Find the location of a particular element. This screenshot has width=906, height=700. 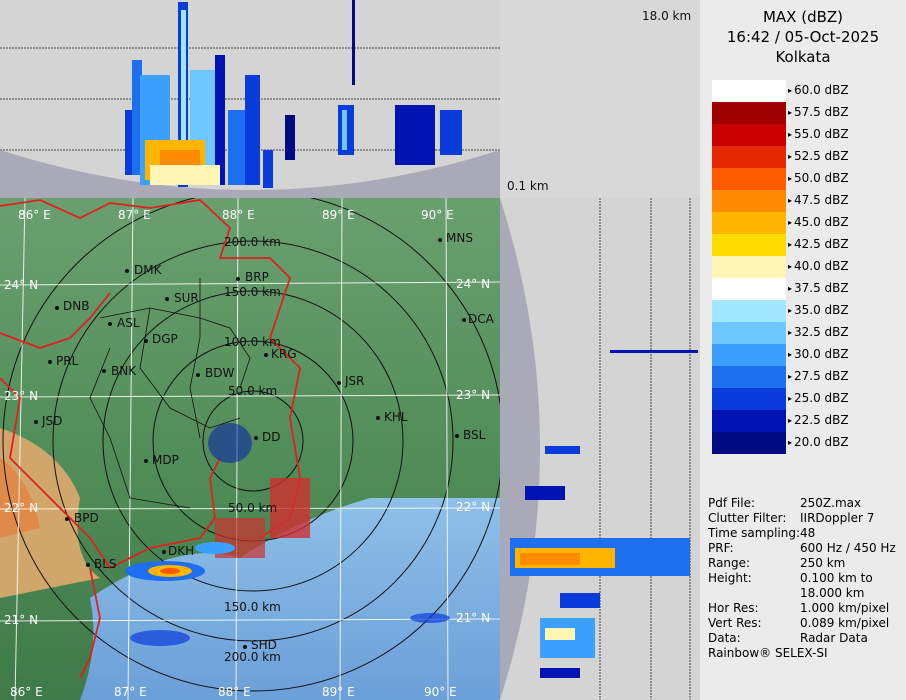

lon-label-bottom-5: 90° E is located at coordinates (440, 692).